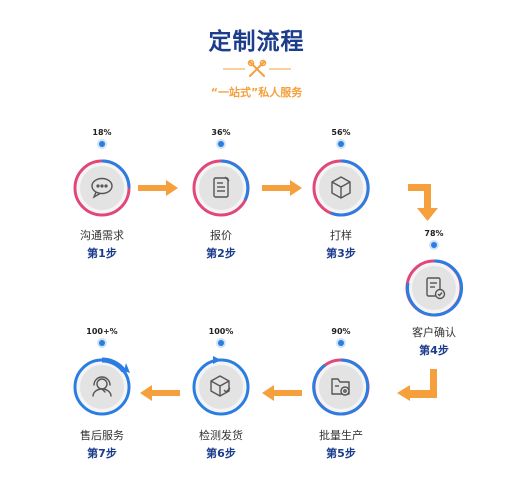 The image size is (513, 483). Describe the element at coordinates (434, 332) in the screenshot. I see `step-4-name: 客户确认` at that location.